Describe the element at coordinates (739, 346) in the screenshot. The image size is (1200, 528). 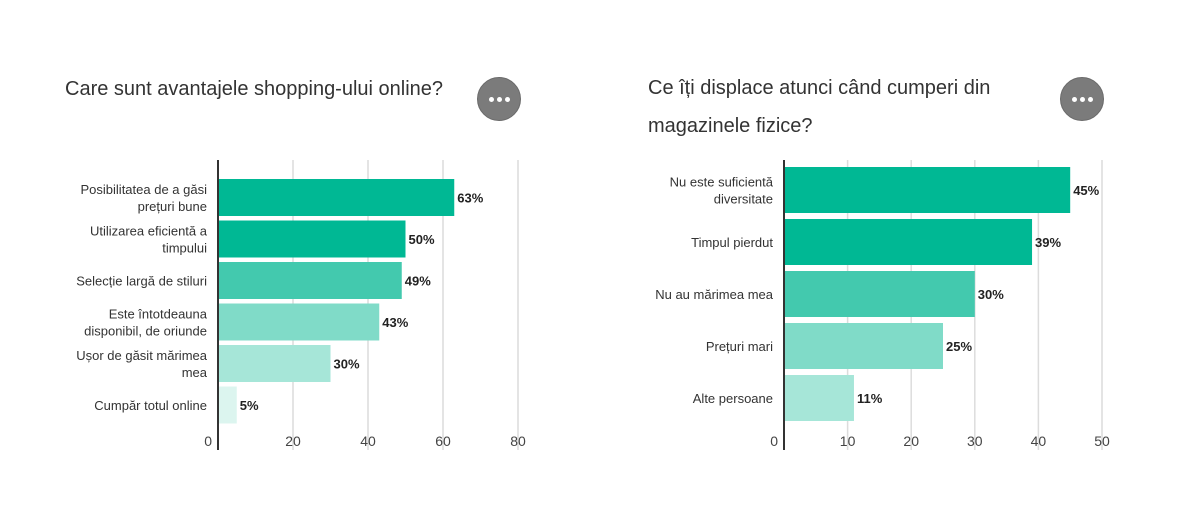
I see `category-label: Prețuri mari` at that location.